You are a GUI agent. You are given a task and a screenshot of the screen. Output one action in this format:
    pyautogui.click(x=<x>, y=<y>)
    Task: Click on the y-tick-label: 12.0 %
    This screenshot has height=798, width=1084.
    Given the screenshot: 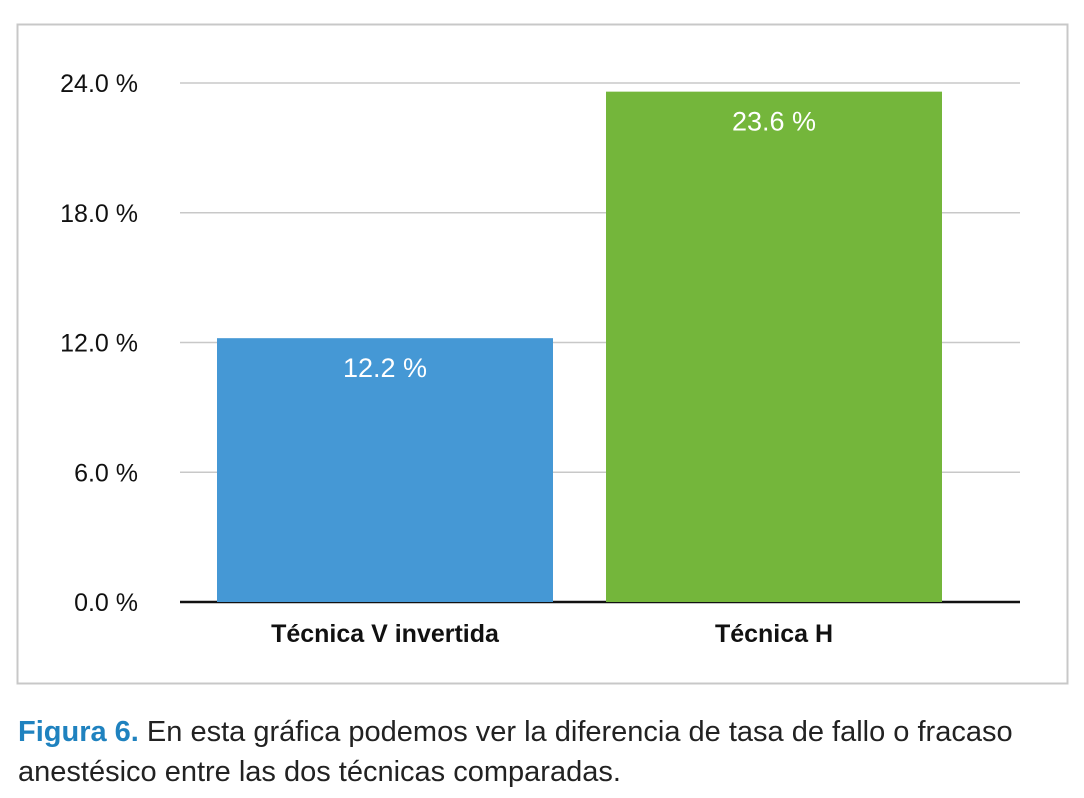 What is the action you would take?
    pyautogui.click(x=99, y=344)
    